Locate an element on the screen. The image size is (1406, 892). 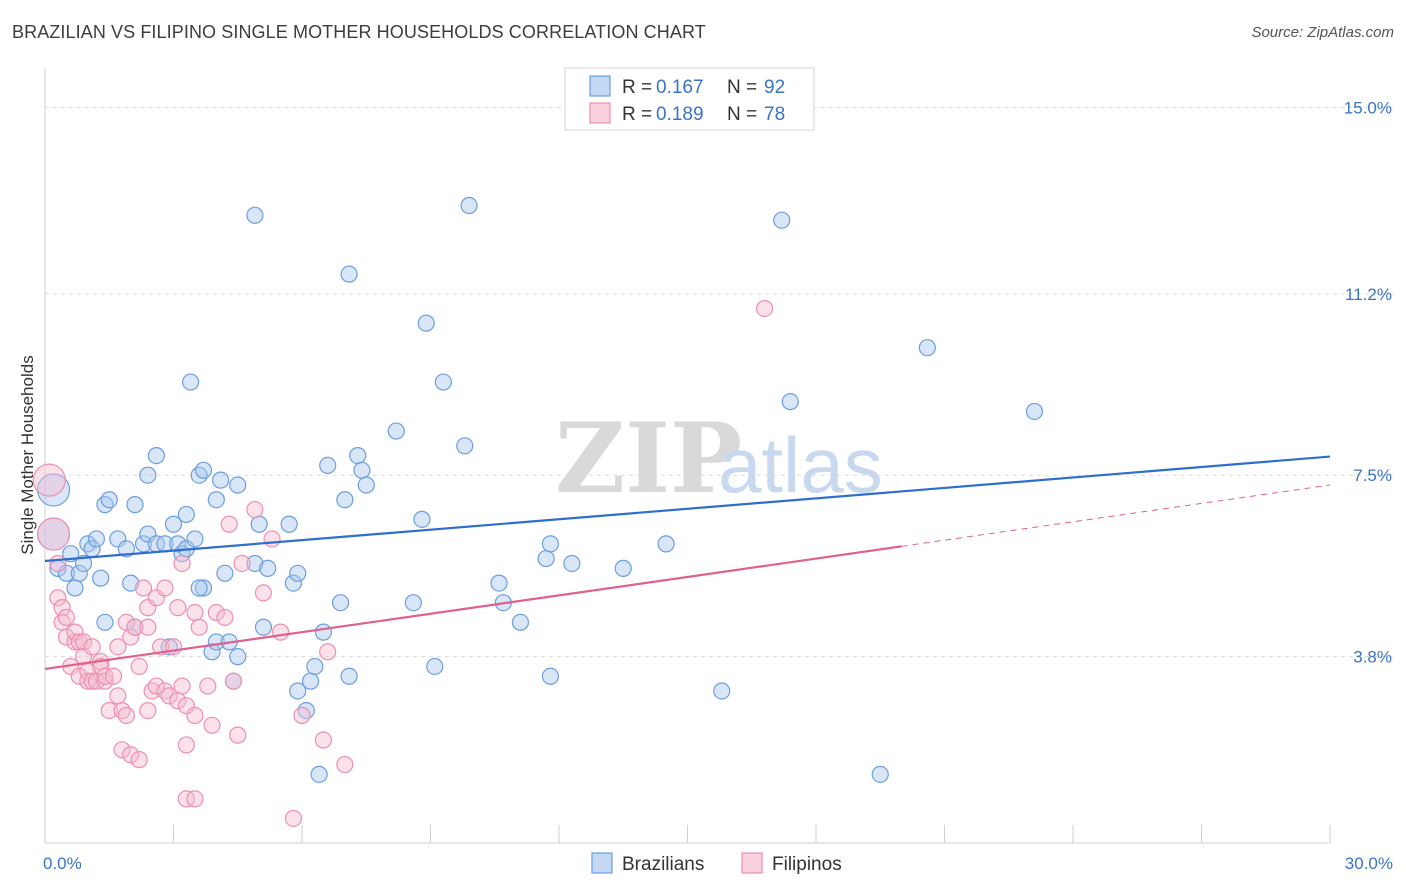
legend-n-value-1: 78 is located at coordinates (774, 114).